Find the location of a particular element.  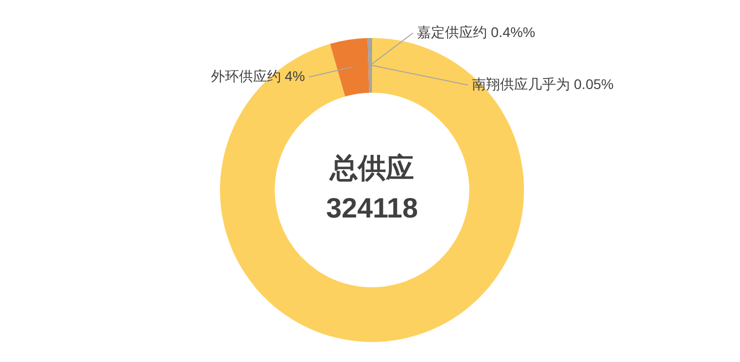

text: 324118 is located at coordinates (372, 208).